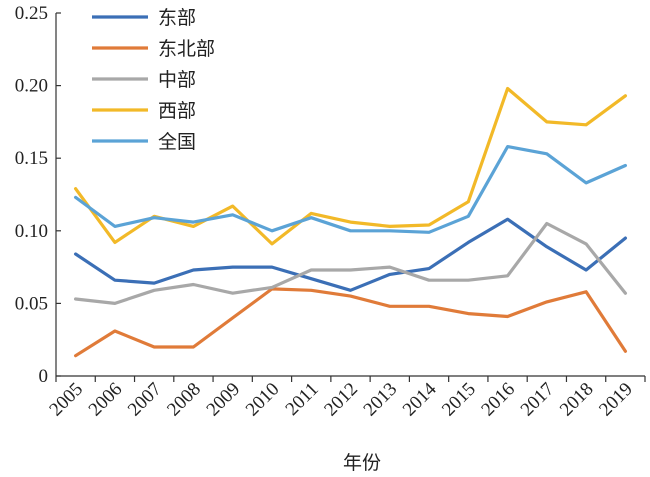 This screenshot has height=477, width=650. Describe the element at coordinates (616, 400) in the screenshot. I see `x-tick-label: 2019` at that location.